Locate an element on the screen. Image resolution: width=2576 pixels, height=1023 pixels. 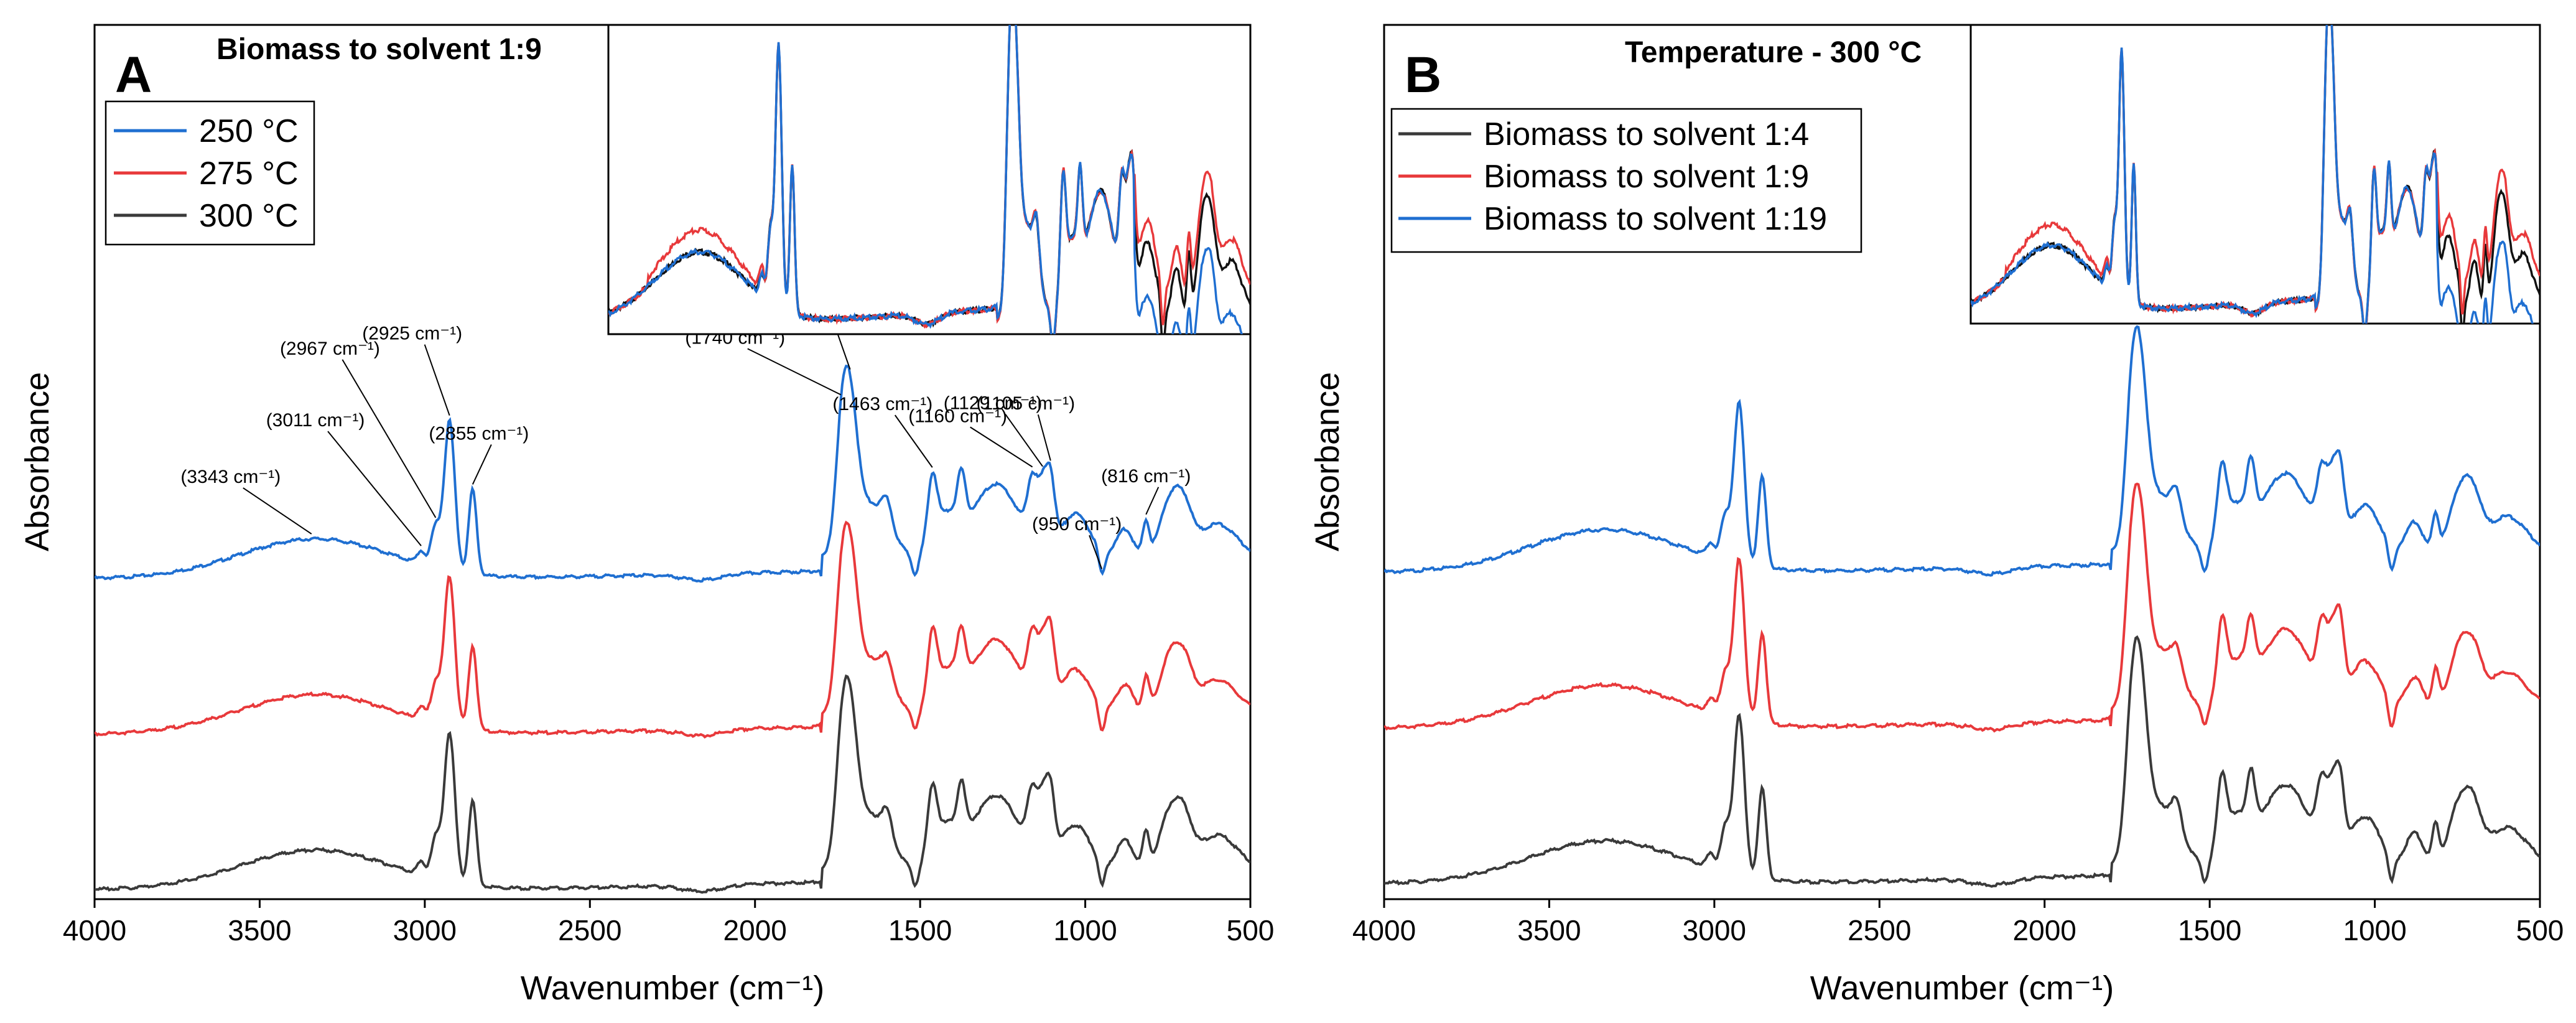
panel-b-xlabel: Wavenumber (cm⁻¹) is located at coordinates (1962, 988).